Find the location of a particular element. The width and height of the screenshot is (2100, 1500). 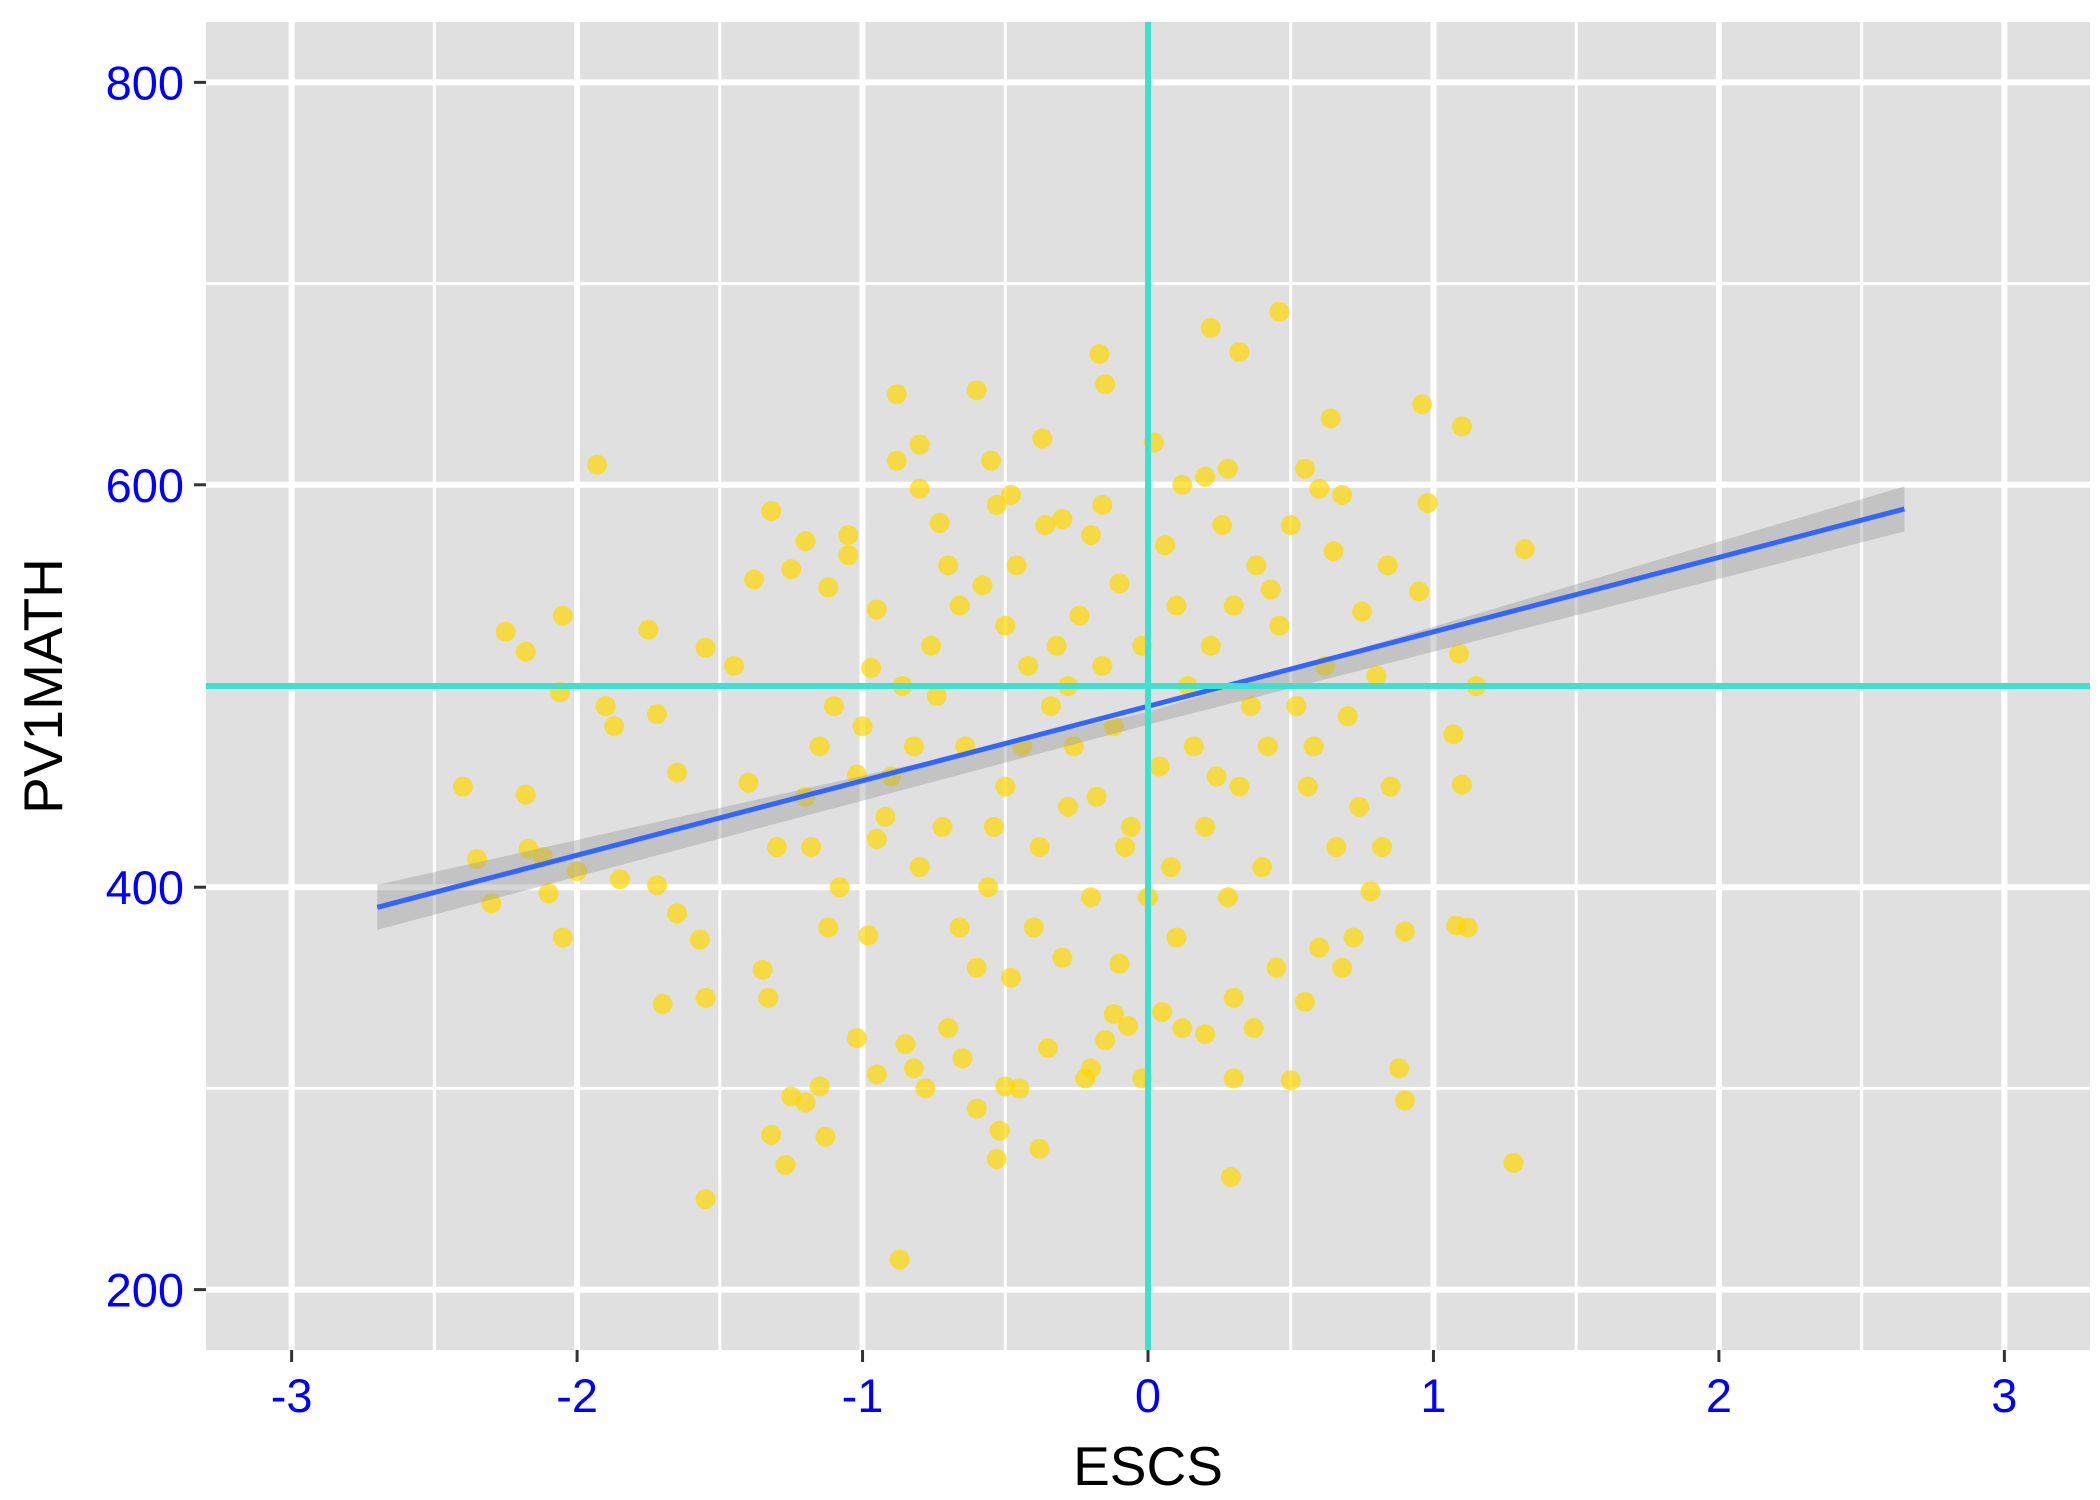

x-tick-label: -1 is located at coordinates (863, 1395).